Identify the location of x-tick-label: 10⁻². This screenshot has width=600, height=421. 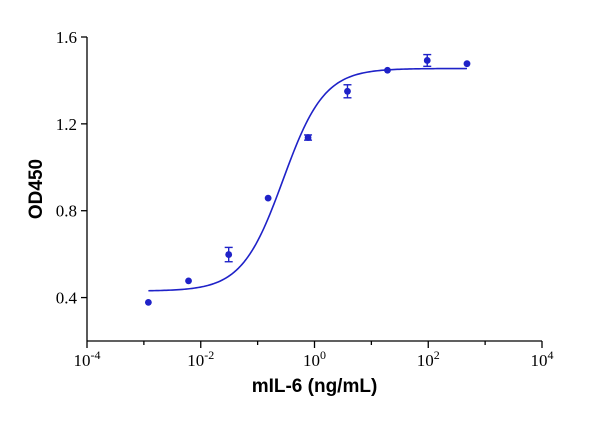
(200, 359).